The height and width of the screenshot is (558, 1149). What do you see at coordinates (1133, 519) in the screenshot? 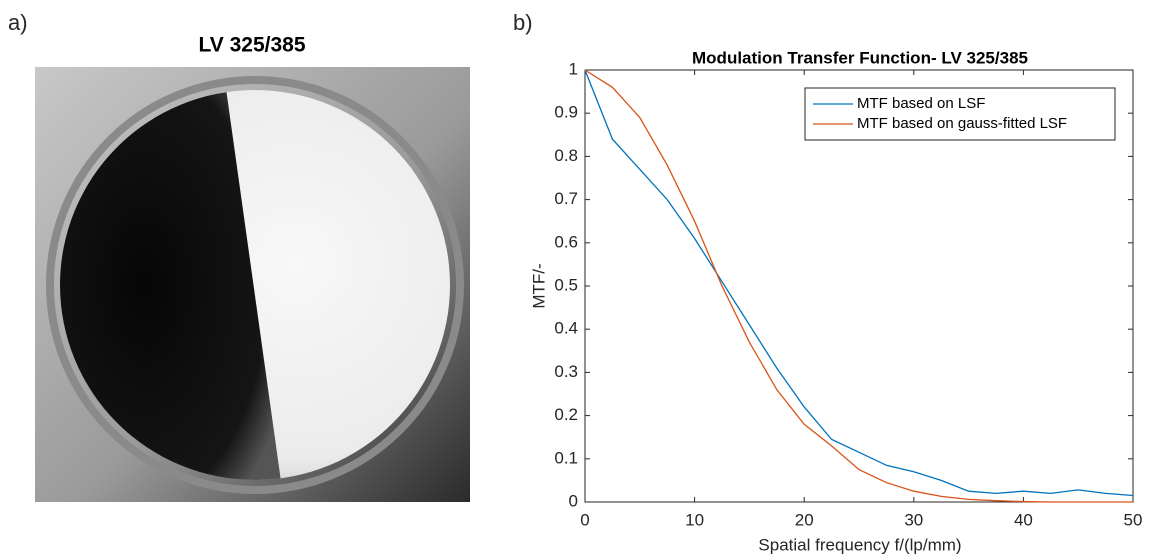
I see `x-tick-label: 50` at bounding box center [1133, 519].